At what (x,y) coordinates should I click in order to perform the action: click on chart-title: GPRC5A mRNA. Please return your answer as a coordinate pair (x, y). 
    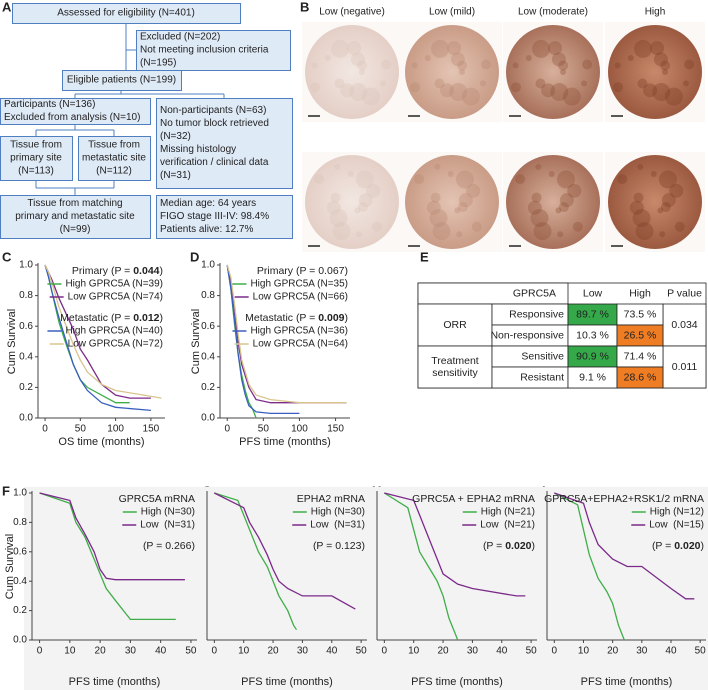
    Looking at the image, I should click on (157, 499).